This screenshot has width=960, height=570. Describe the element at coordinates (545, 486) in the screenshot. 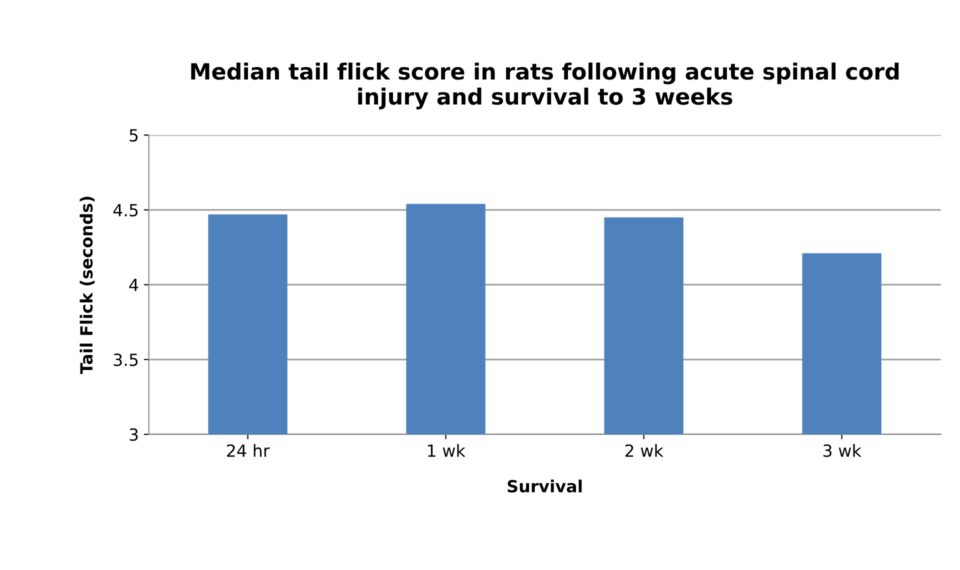

I see `x-axis-title: Survival` at that location.